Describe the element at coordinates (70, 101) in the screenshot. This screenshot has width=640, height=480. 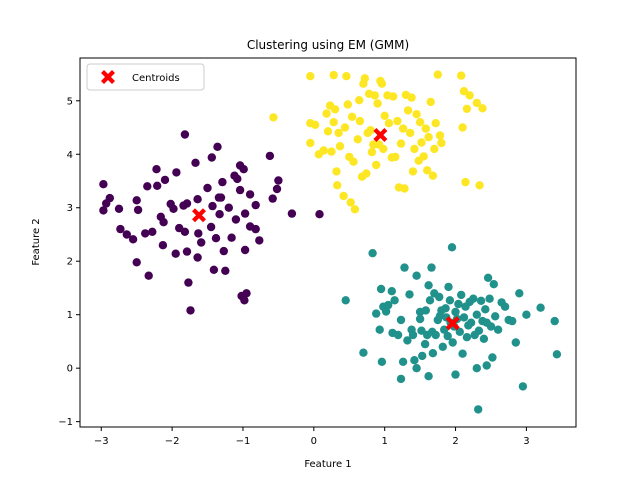
I see `y-tick-label: 5` at that location.